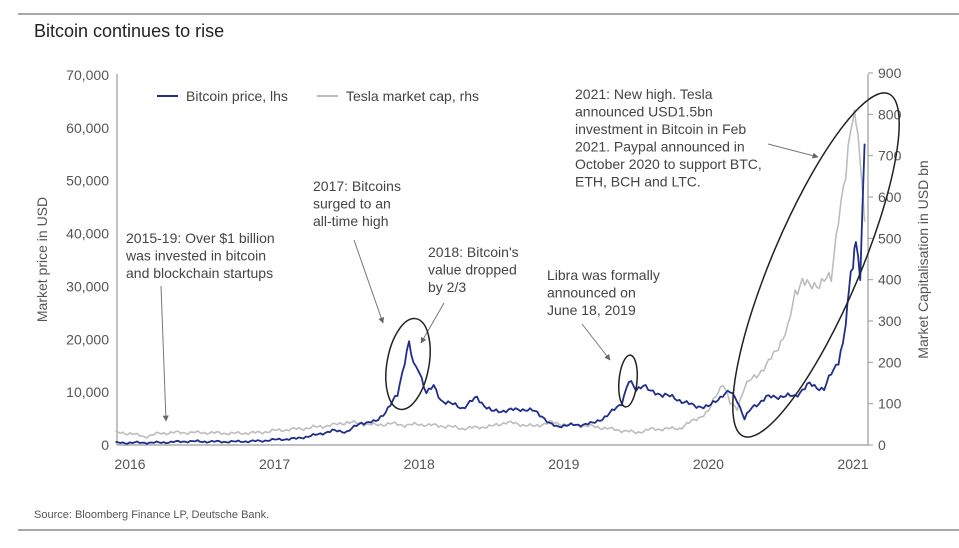 The width and height of the screenshot is (959, 548). Describe the element at coordinates (890, 362) in the screenshot. I see `y2-tick-label: 200` at that location.